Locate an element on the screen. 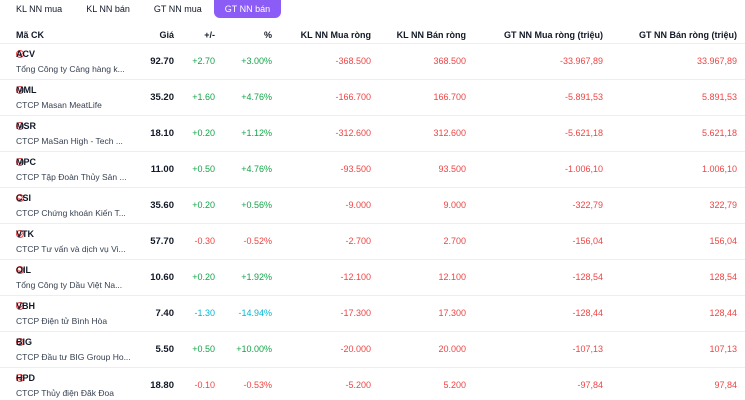 The width and height of the screenshot is (745, 400). ticker-cell: ACV is located at coordinates (25, 54).